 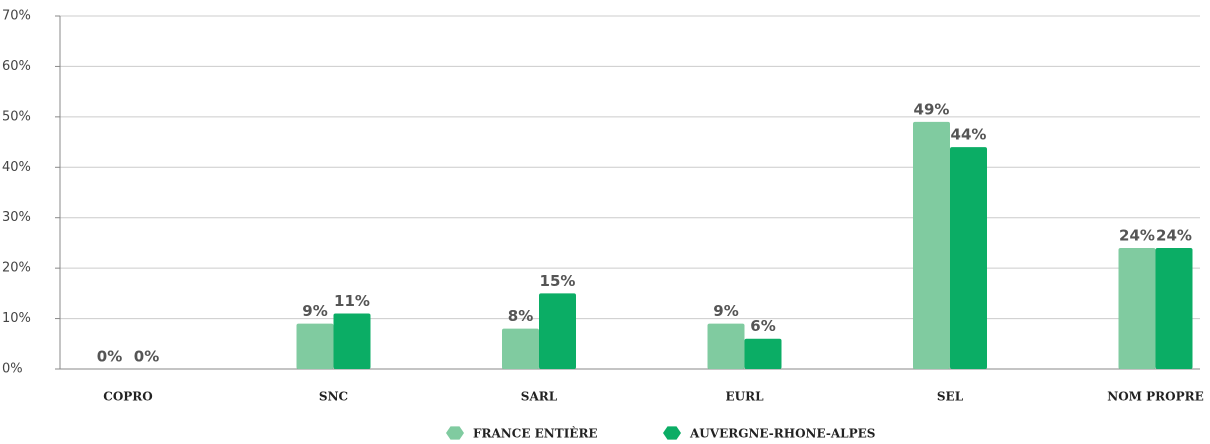 What do you see at coordinates (969, 135) in the screenshot?
I see `value-label: 44%` at bounding box center [969, 135].